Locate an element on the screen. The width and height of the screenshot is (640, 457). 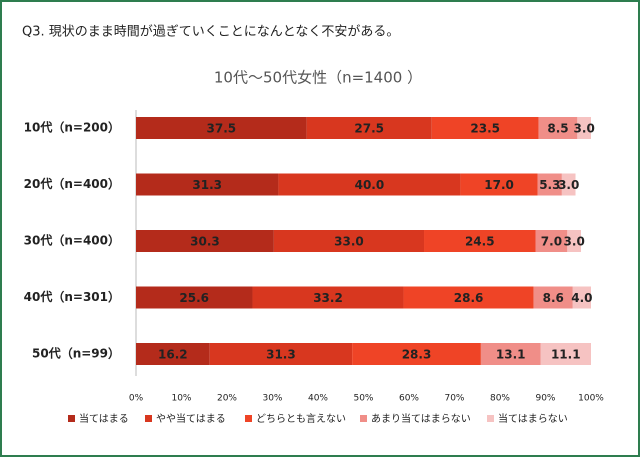
value-label: 28.3 is located at coordinates (417, 355).